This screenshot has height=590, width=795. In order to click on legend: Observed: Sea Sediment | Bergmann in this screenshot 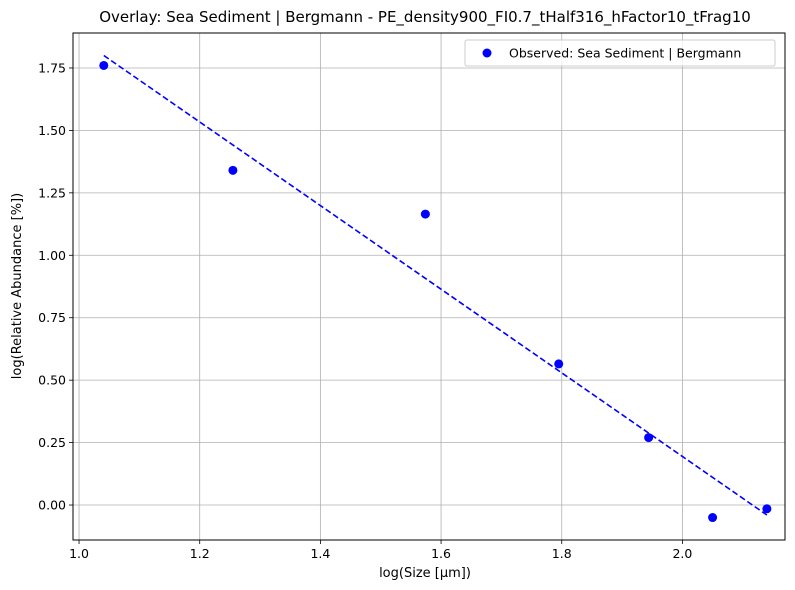, I will do `click(620, 53)`.